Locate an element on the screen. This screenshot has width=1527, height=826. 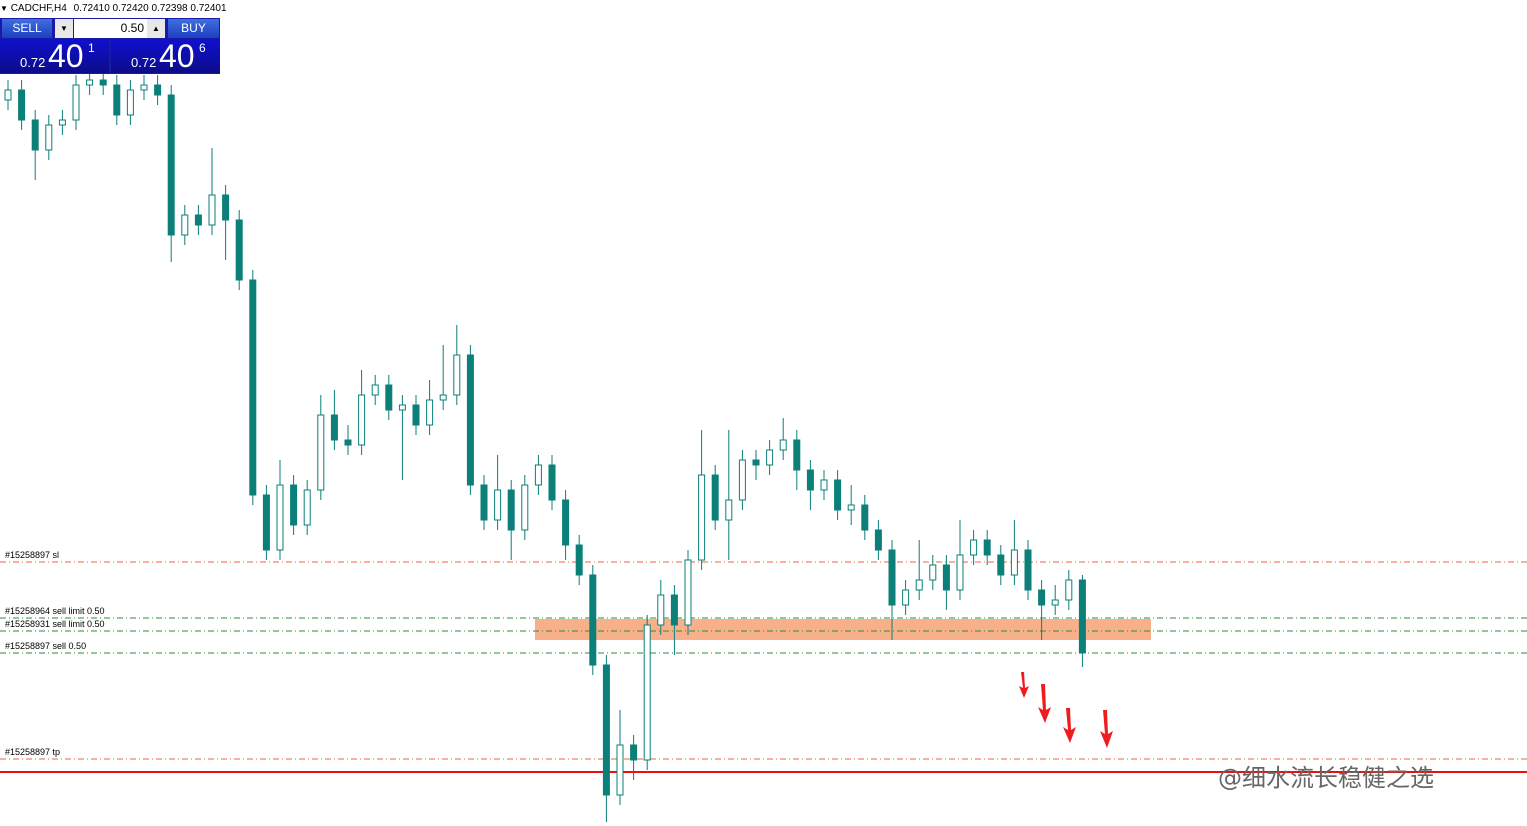
volume-input: 0.50 is located at coordinates (110, 28).